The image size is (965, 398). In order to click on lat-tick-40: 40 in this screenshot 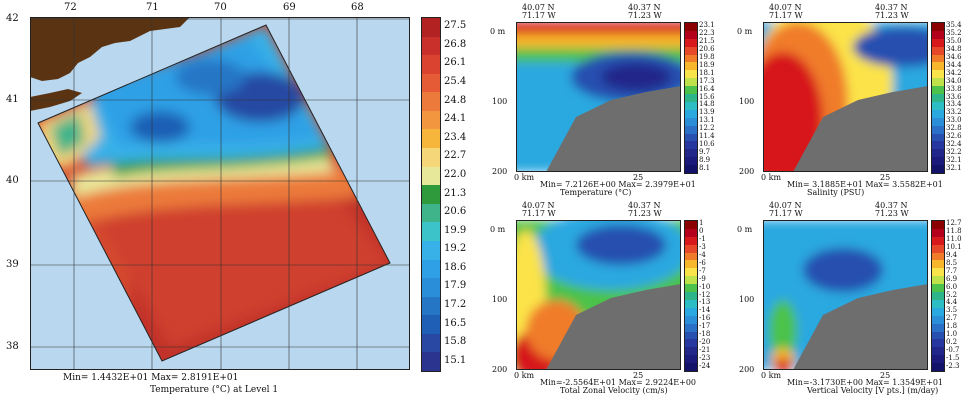, I will do `click(12, 180)`.